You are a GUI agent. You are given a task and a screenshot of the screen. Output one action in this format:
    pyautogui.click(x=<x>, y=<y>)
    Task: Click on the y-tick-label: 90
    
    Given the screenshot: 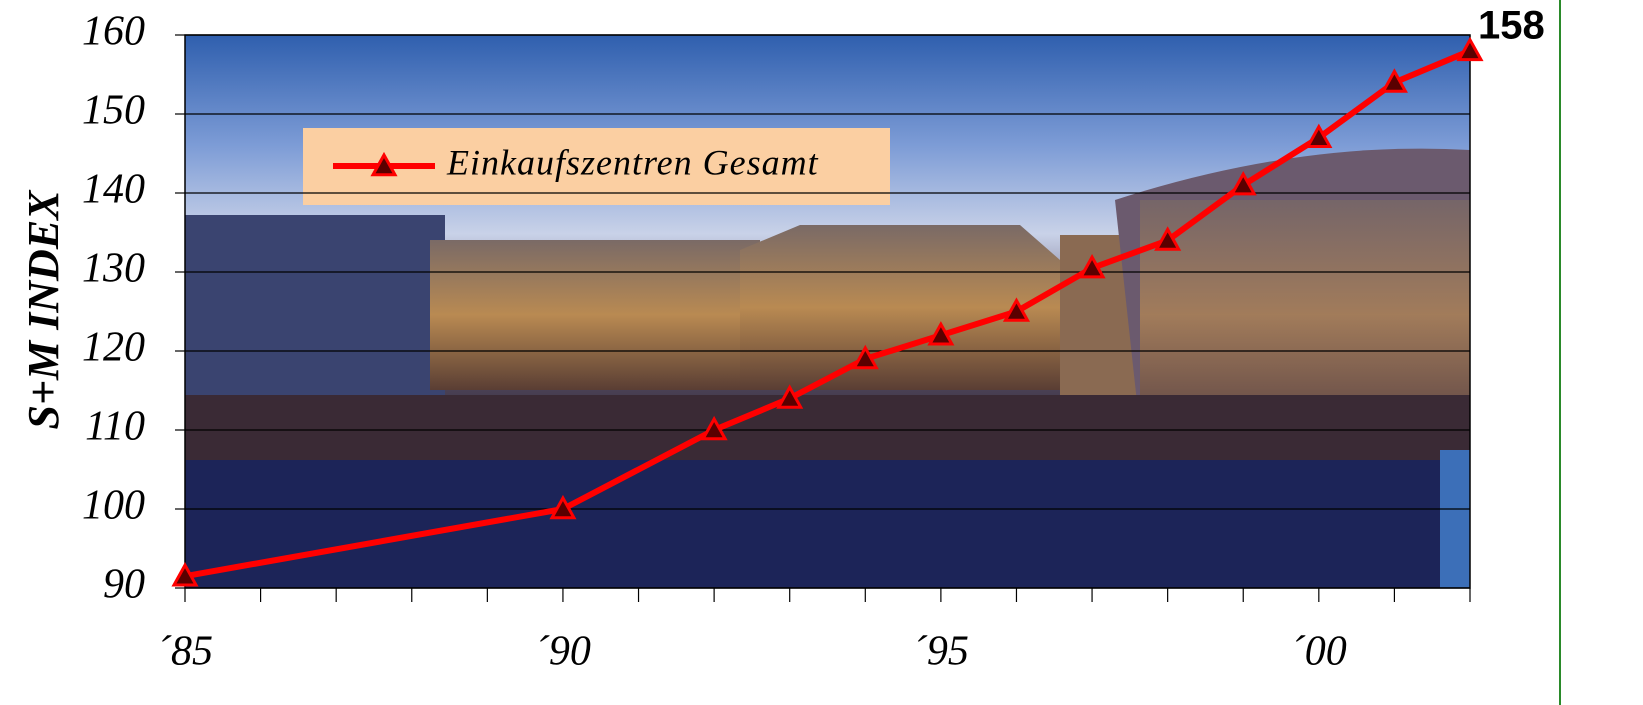 What is the action you would take?
    pyautogui.click(x=124, y=585)
    